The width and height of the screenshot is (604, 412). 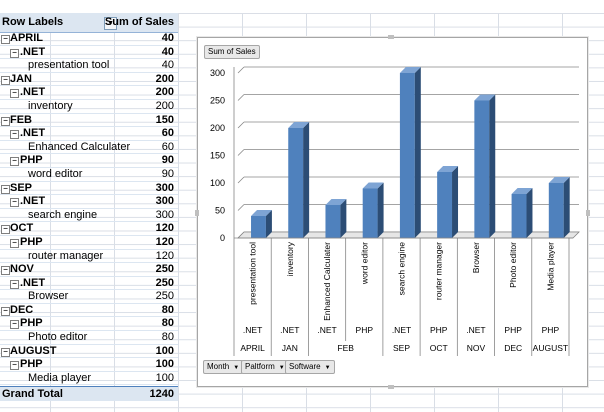 What do you see at coordinates (89, 297) in the screenshot?
I see `pivot-row: Browser 250` at bounding box center [89, 297].